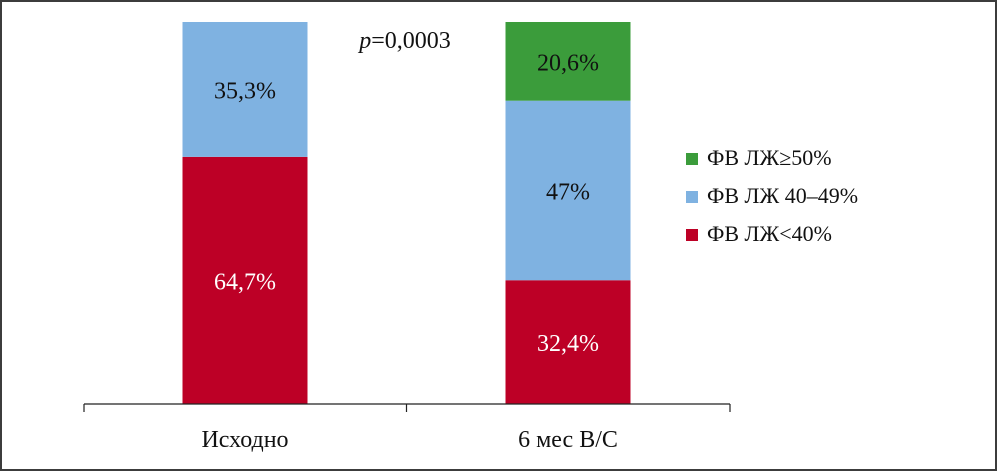 This screenshot has height=471, width=997. I want to click on legend-label-1: ФВ ЛЖ 40–49%, so click(782, 195).